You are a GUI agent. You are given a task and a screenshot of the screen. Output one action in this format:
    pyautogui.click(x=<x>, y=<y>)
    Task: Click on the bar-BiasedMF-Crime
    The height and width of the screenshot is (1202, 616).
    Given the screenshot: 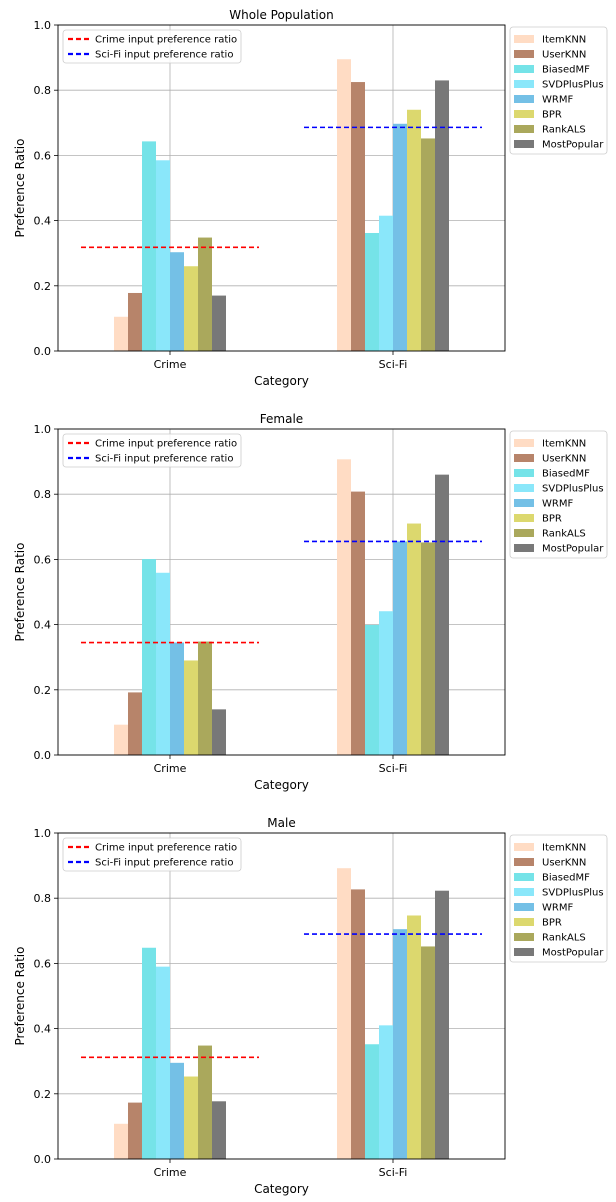 What is the action you would take?
    pyautogui.click(x=149, y=657)
    